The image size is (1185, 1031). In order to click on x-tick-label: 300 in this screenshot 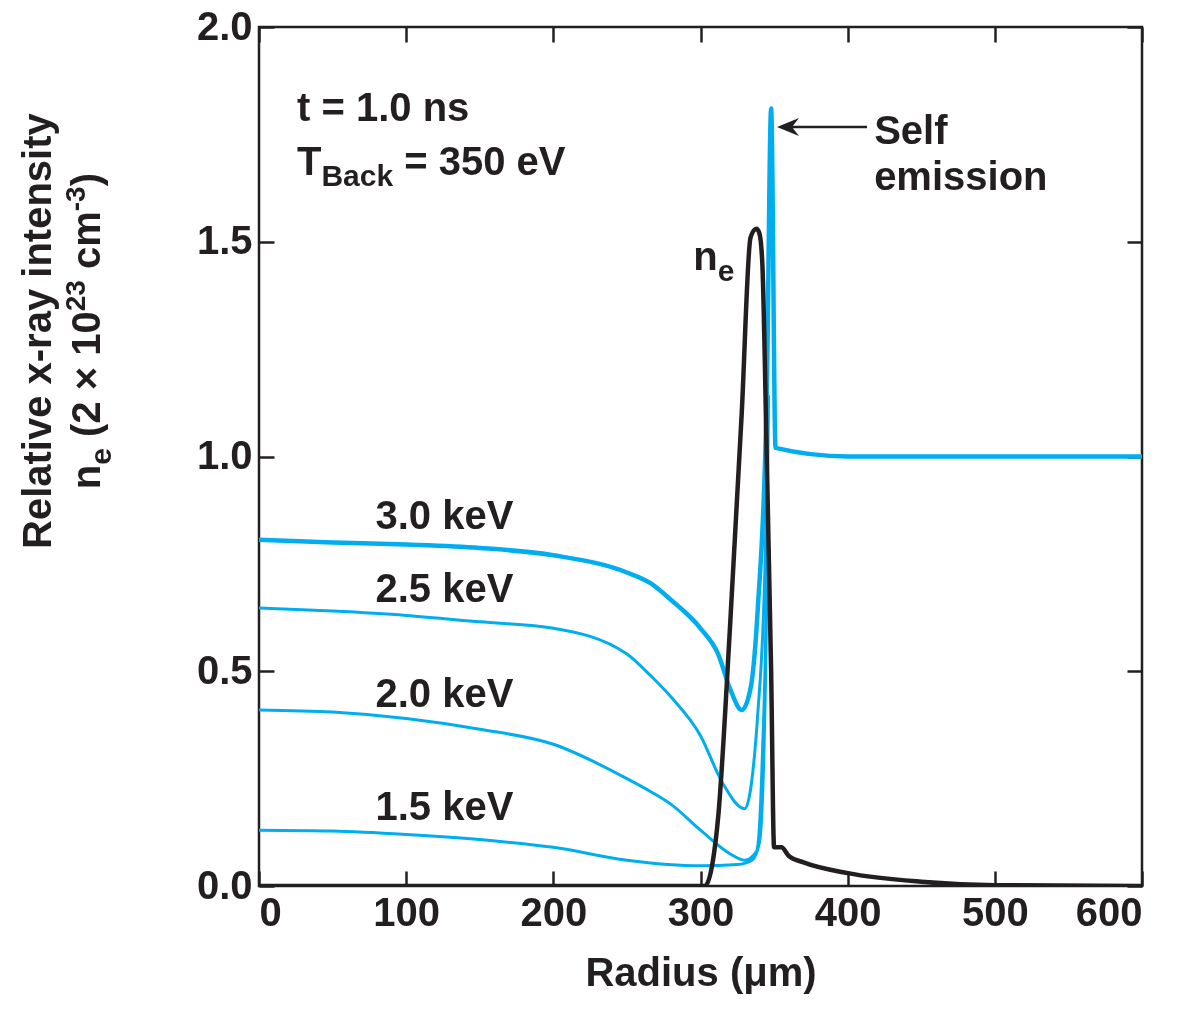, I will do `click(701, 911)`.